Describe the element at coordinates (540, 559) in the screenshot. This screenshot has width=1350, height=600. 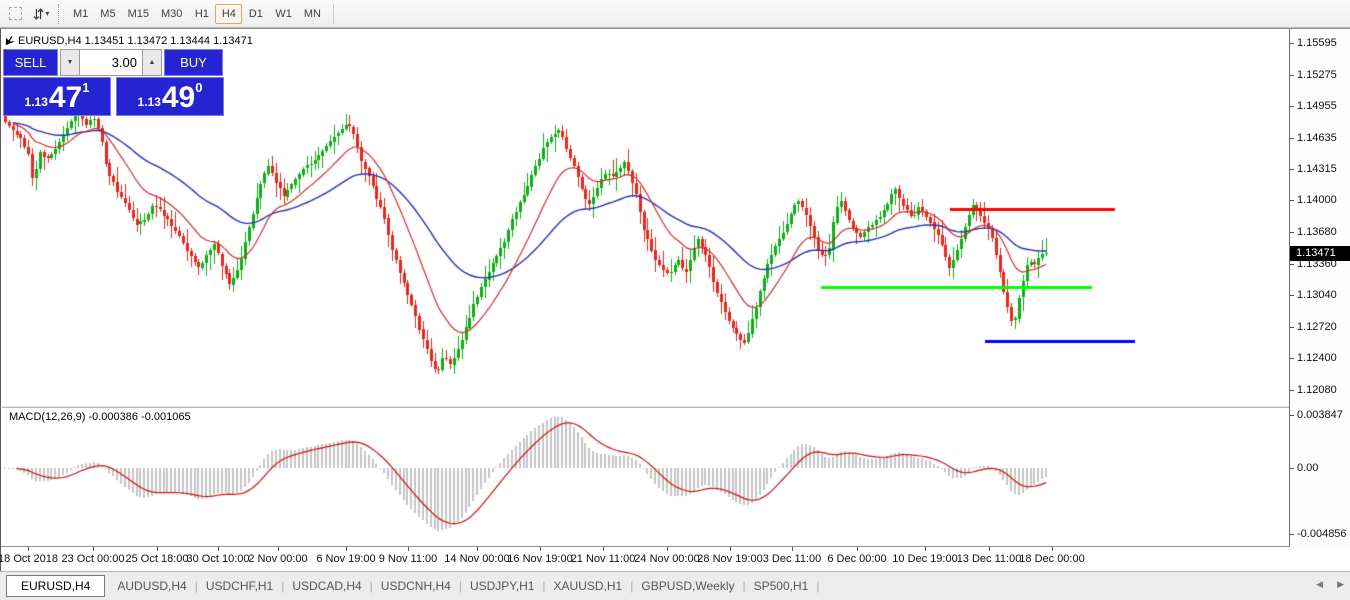
I see `time-axis-label: 16 Nov 19:00` at that location.